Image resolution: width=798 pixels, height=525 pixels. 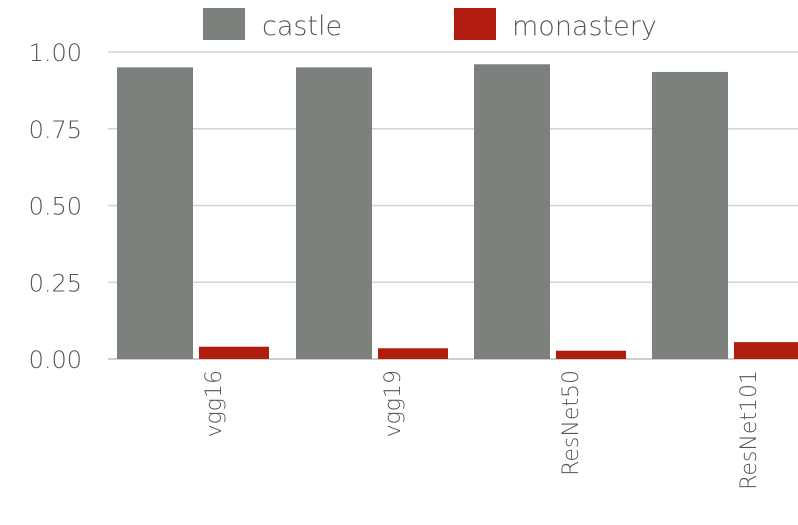 What do you see at coordinates (55, 360) in the screenshot?
I see `y-tick-label: 0.00` at bounding box center [55, 360].